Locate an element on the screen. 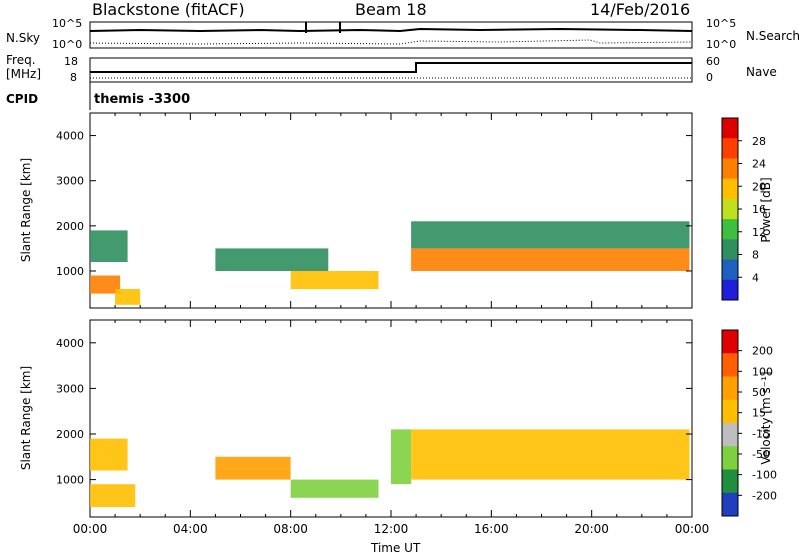 The image size is (800, 554). nsearch-line is located at coordinates (391, 42).